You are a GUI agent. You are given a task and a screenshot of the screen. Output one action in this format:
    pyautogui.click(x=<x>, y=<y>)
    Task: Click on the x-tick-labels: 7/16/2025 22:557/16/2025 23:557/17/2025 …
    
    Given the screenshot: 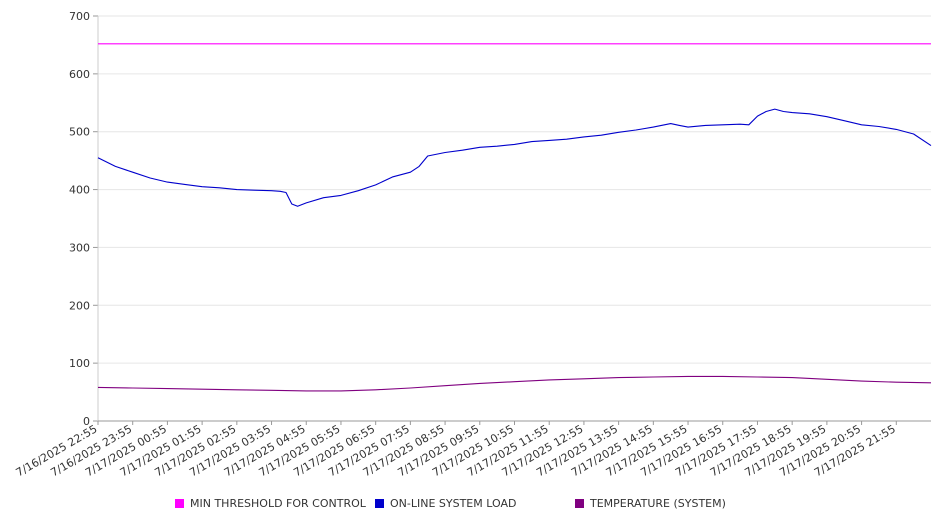 What is the action you would take?
    pyautogui.click(x=456, y=450)
    